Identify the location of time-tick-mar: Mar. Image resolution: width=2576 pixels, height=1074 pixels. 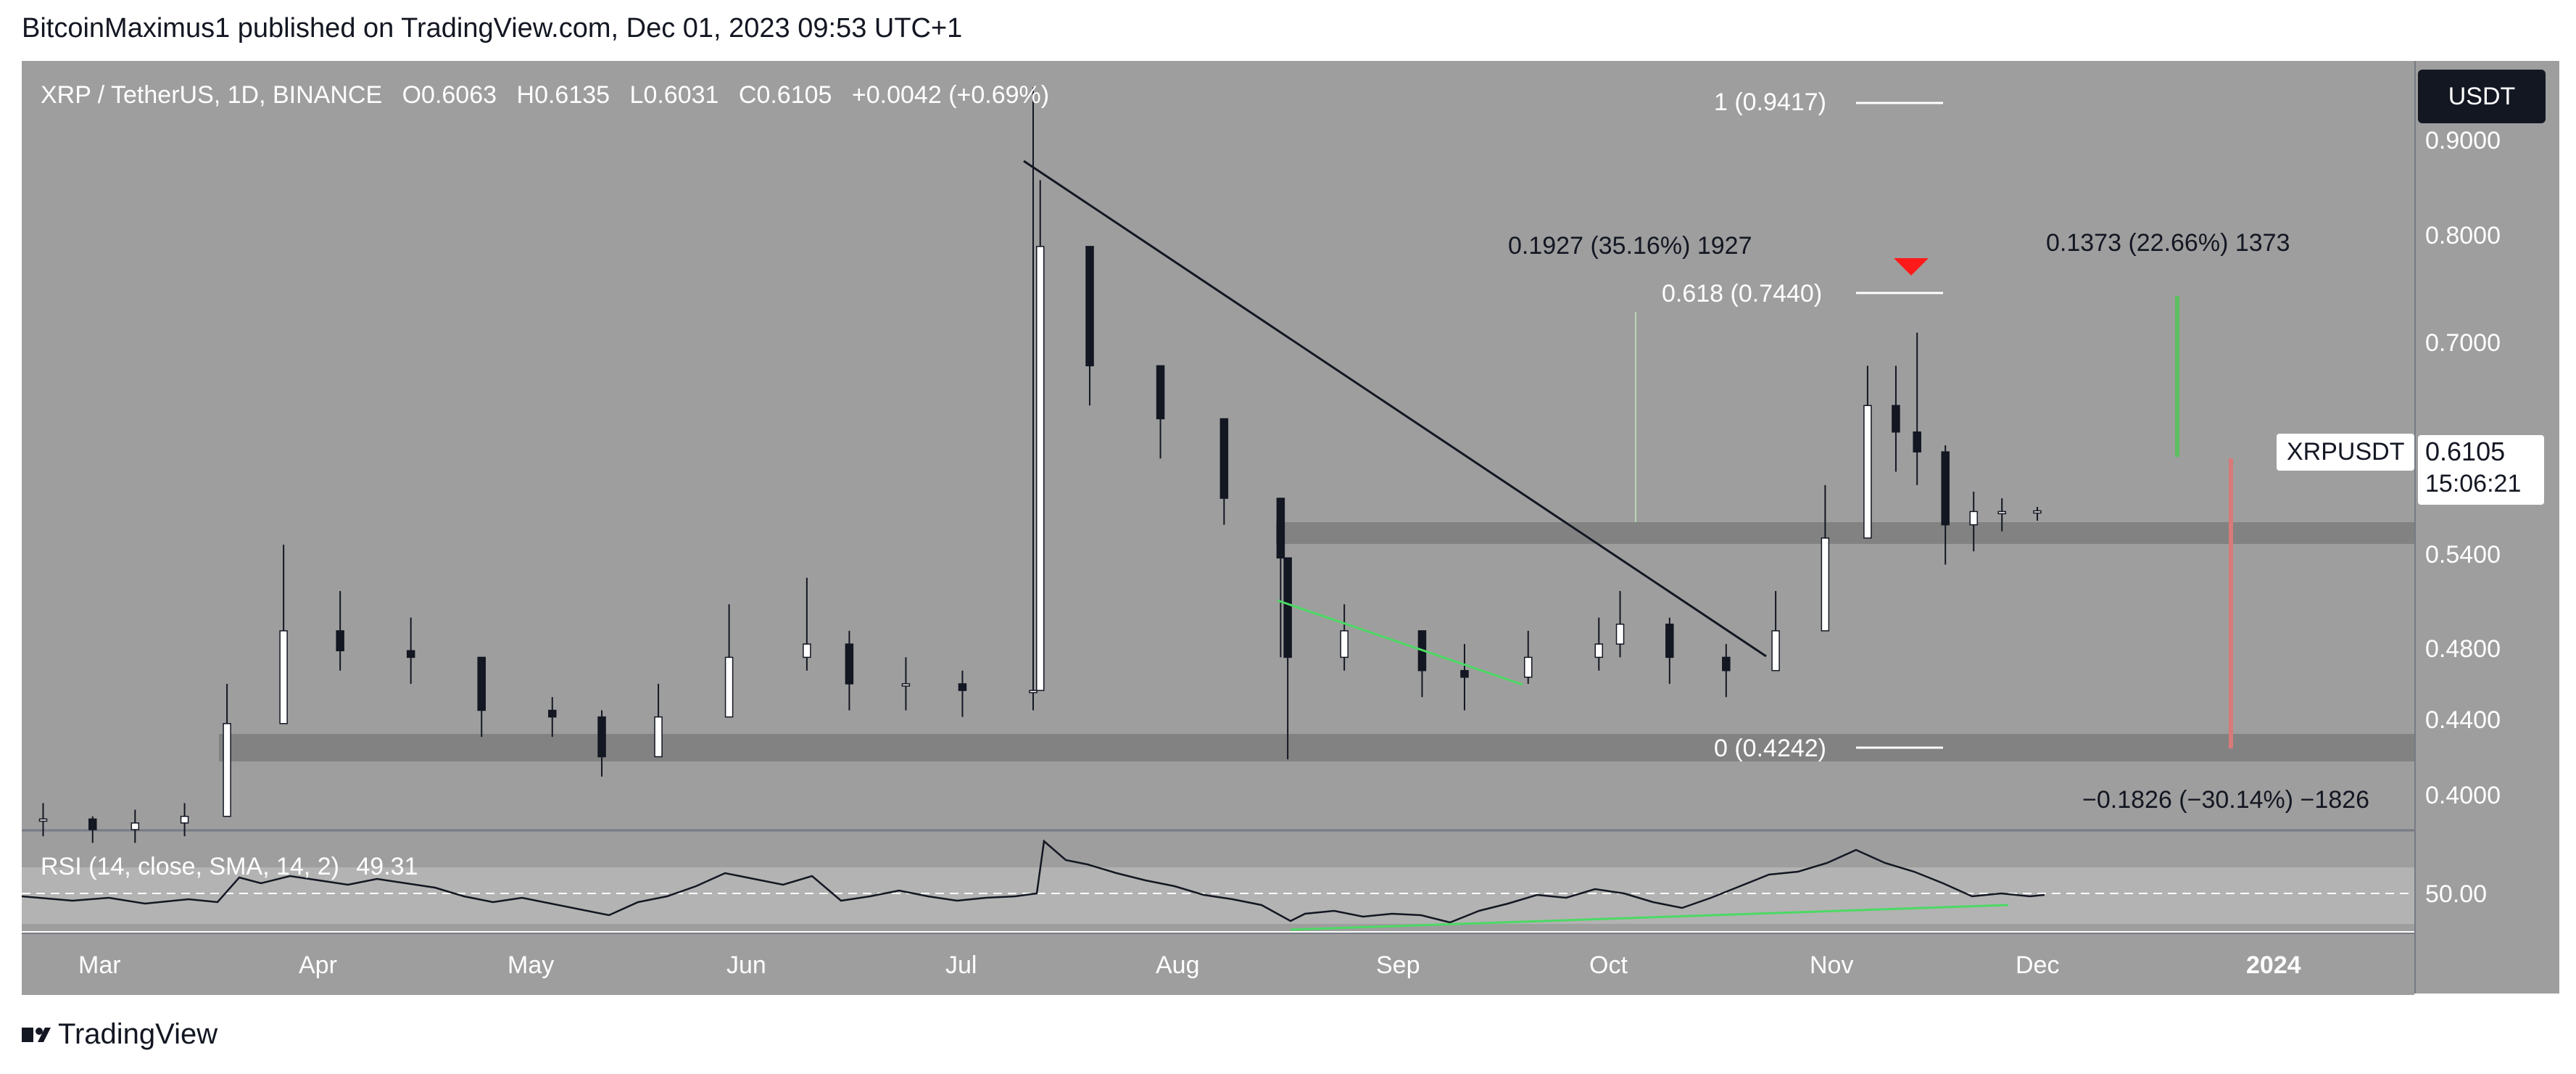
(99, 965).